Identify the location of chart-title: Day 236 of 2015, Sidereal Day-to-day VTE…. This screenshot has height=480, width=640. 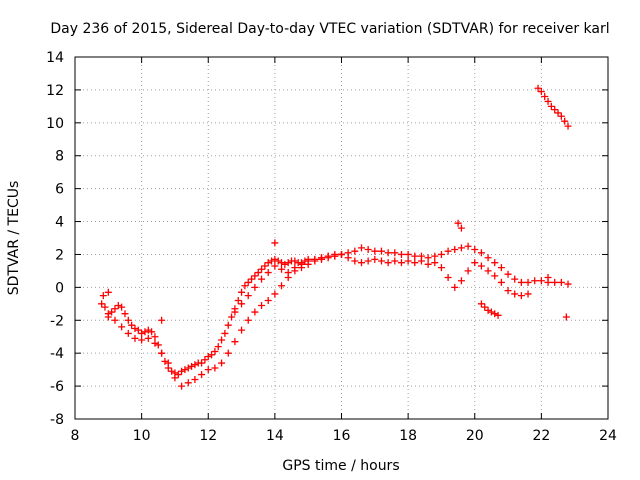
(329, 29).